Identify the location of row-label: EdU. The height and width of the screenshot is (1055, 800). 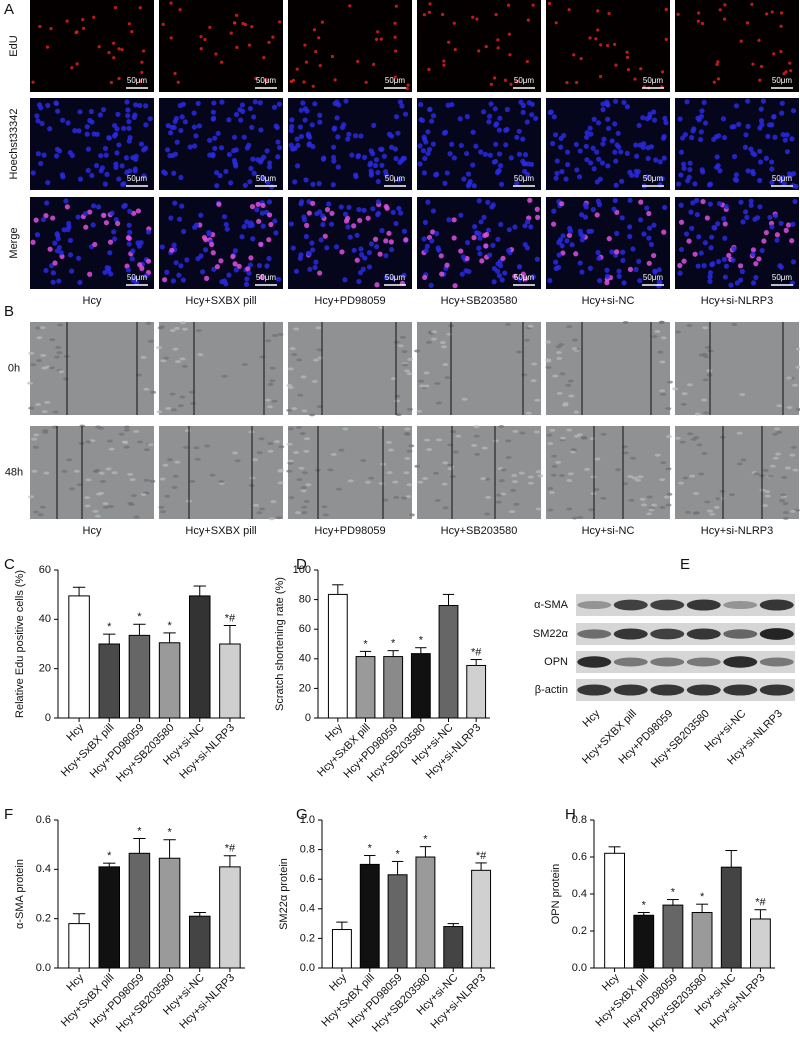
(14, 45).